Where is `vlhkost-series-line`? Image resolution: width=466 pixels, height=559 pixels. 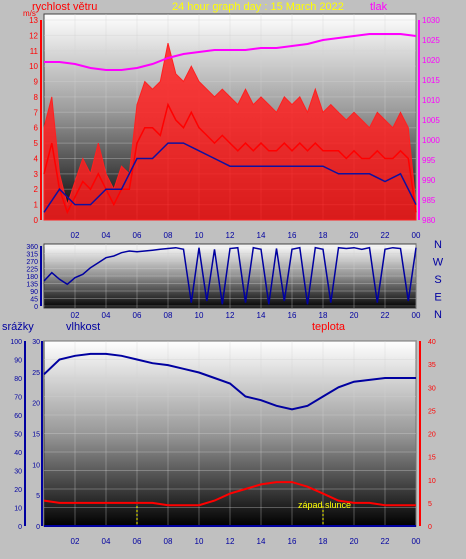
vlhkost-series-line is located at coordinates (229, 381).